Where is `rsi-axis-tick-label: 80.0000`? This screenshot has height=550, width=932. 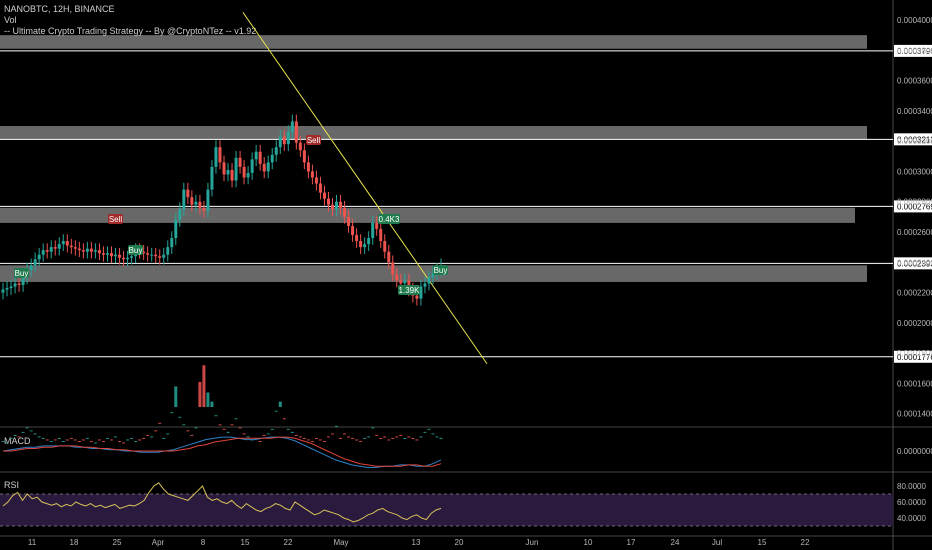 rsi-axis-tick-label: 80.0000 is located at coordinates (911, 486).